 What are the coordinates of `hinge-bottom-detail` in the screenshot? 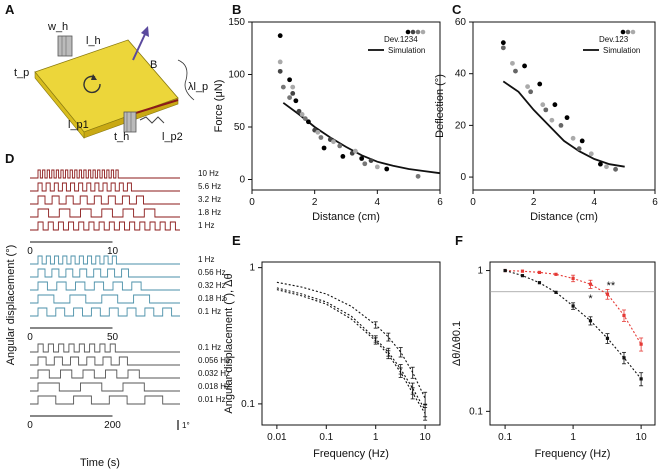 It's located at (129, 122).